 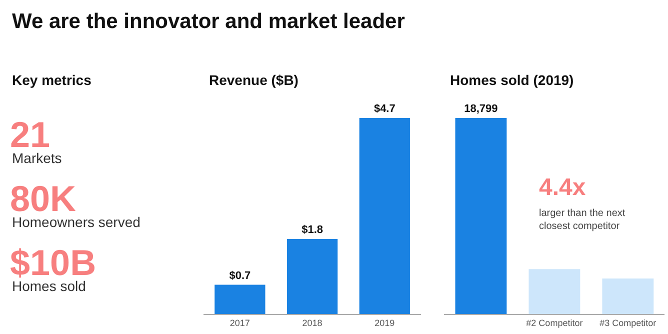 What do you see at coordinates (554, 323) in the screenshot?
I see `x-tick-label: #2 Competitor` at bounding box center [554, 323].